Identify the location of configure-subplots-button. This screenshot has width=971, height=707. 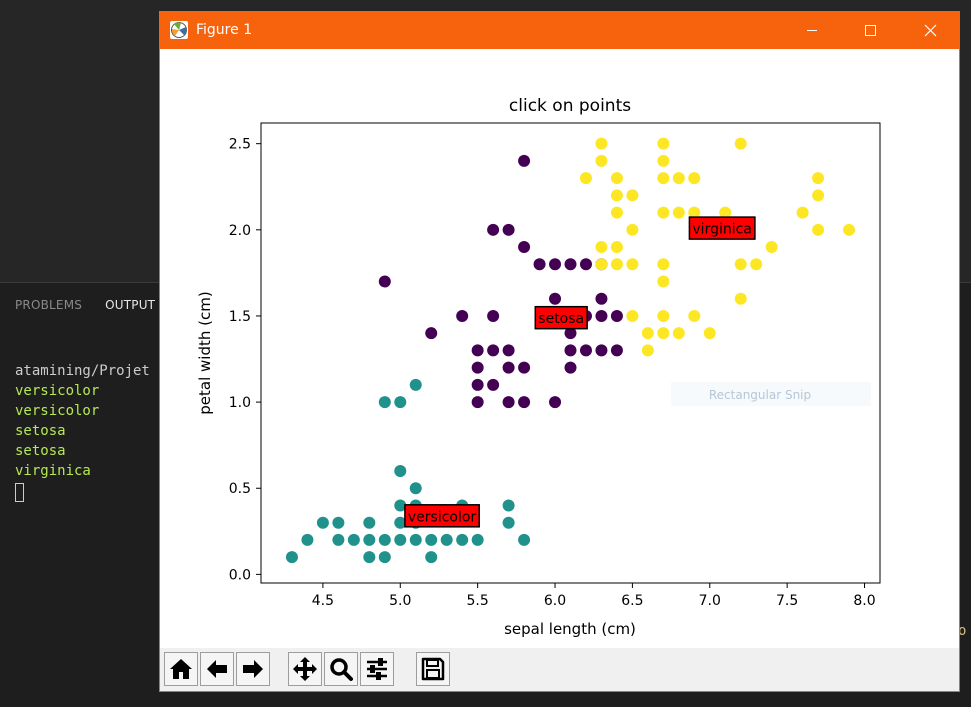
(377, 669).